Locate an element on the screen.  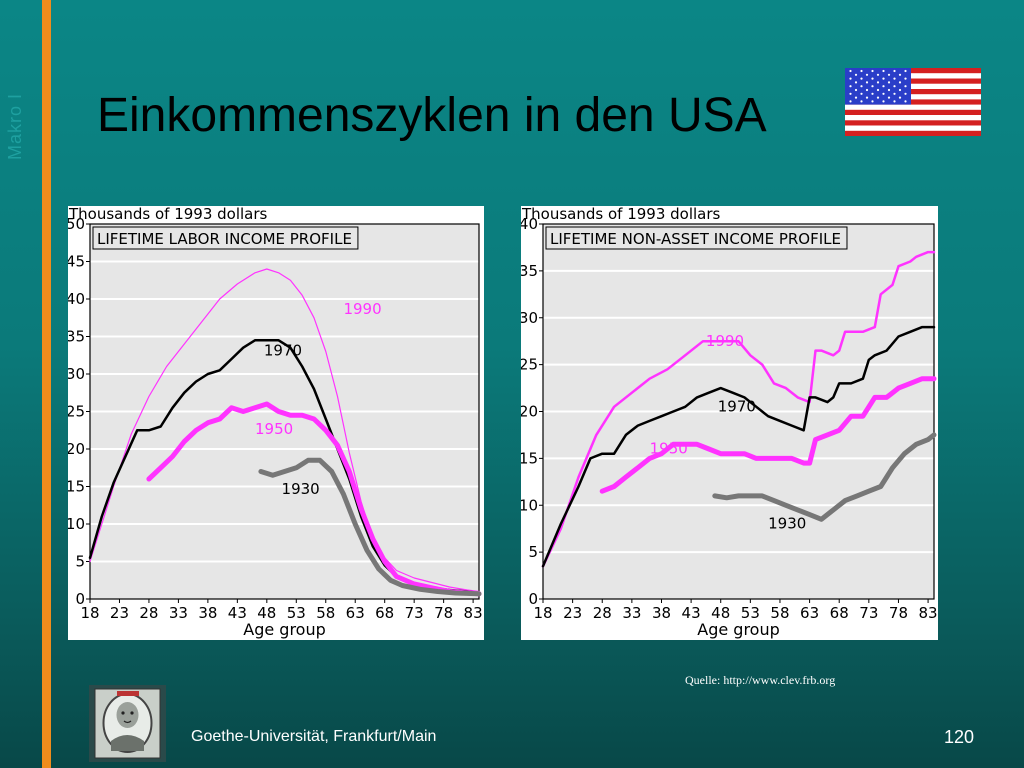
x-tick-label: 68 is located at coordinates (839, 613).